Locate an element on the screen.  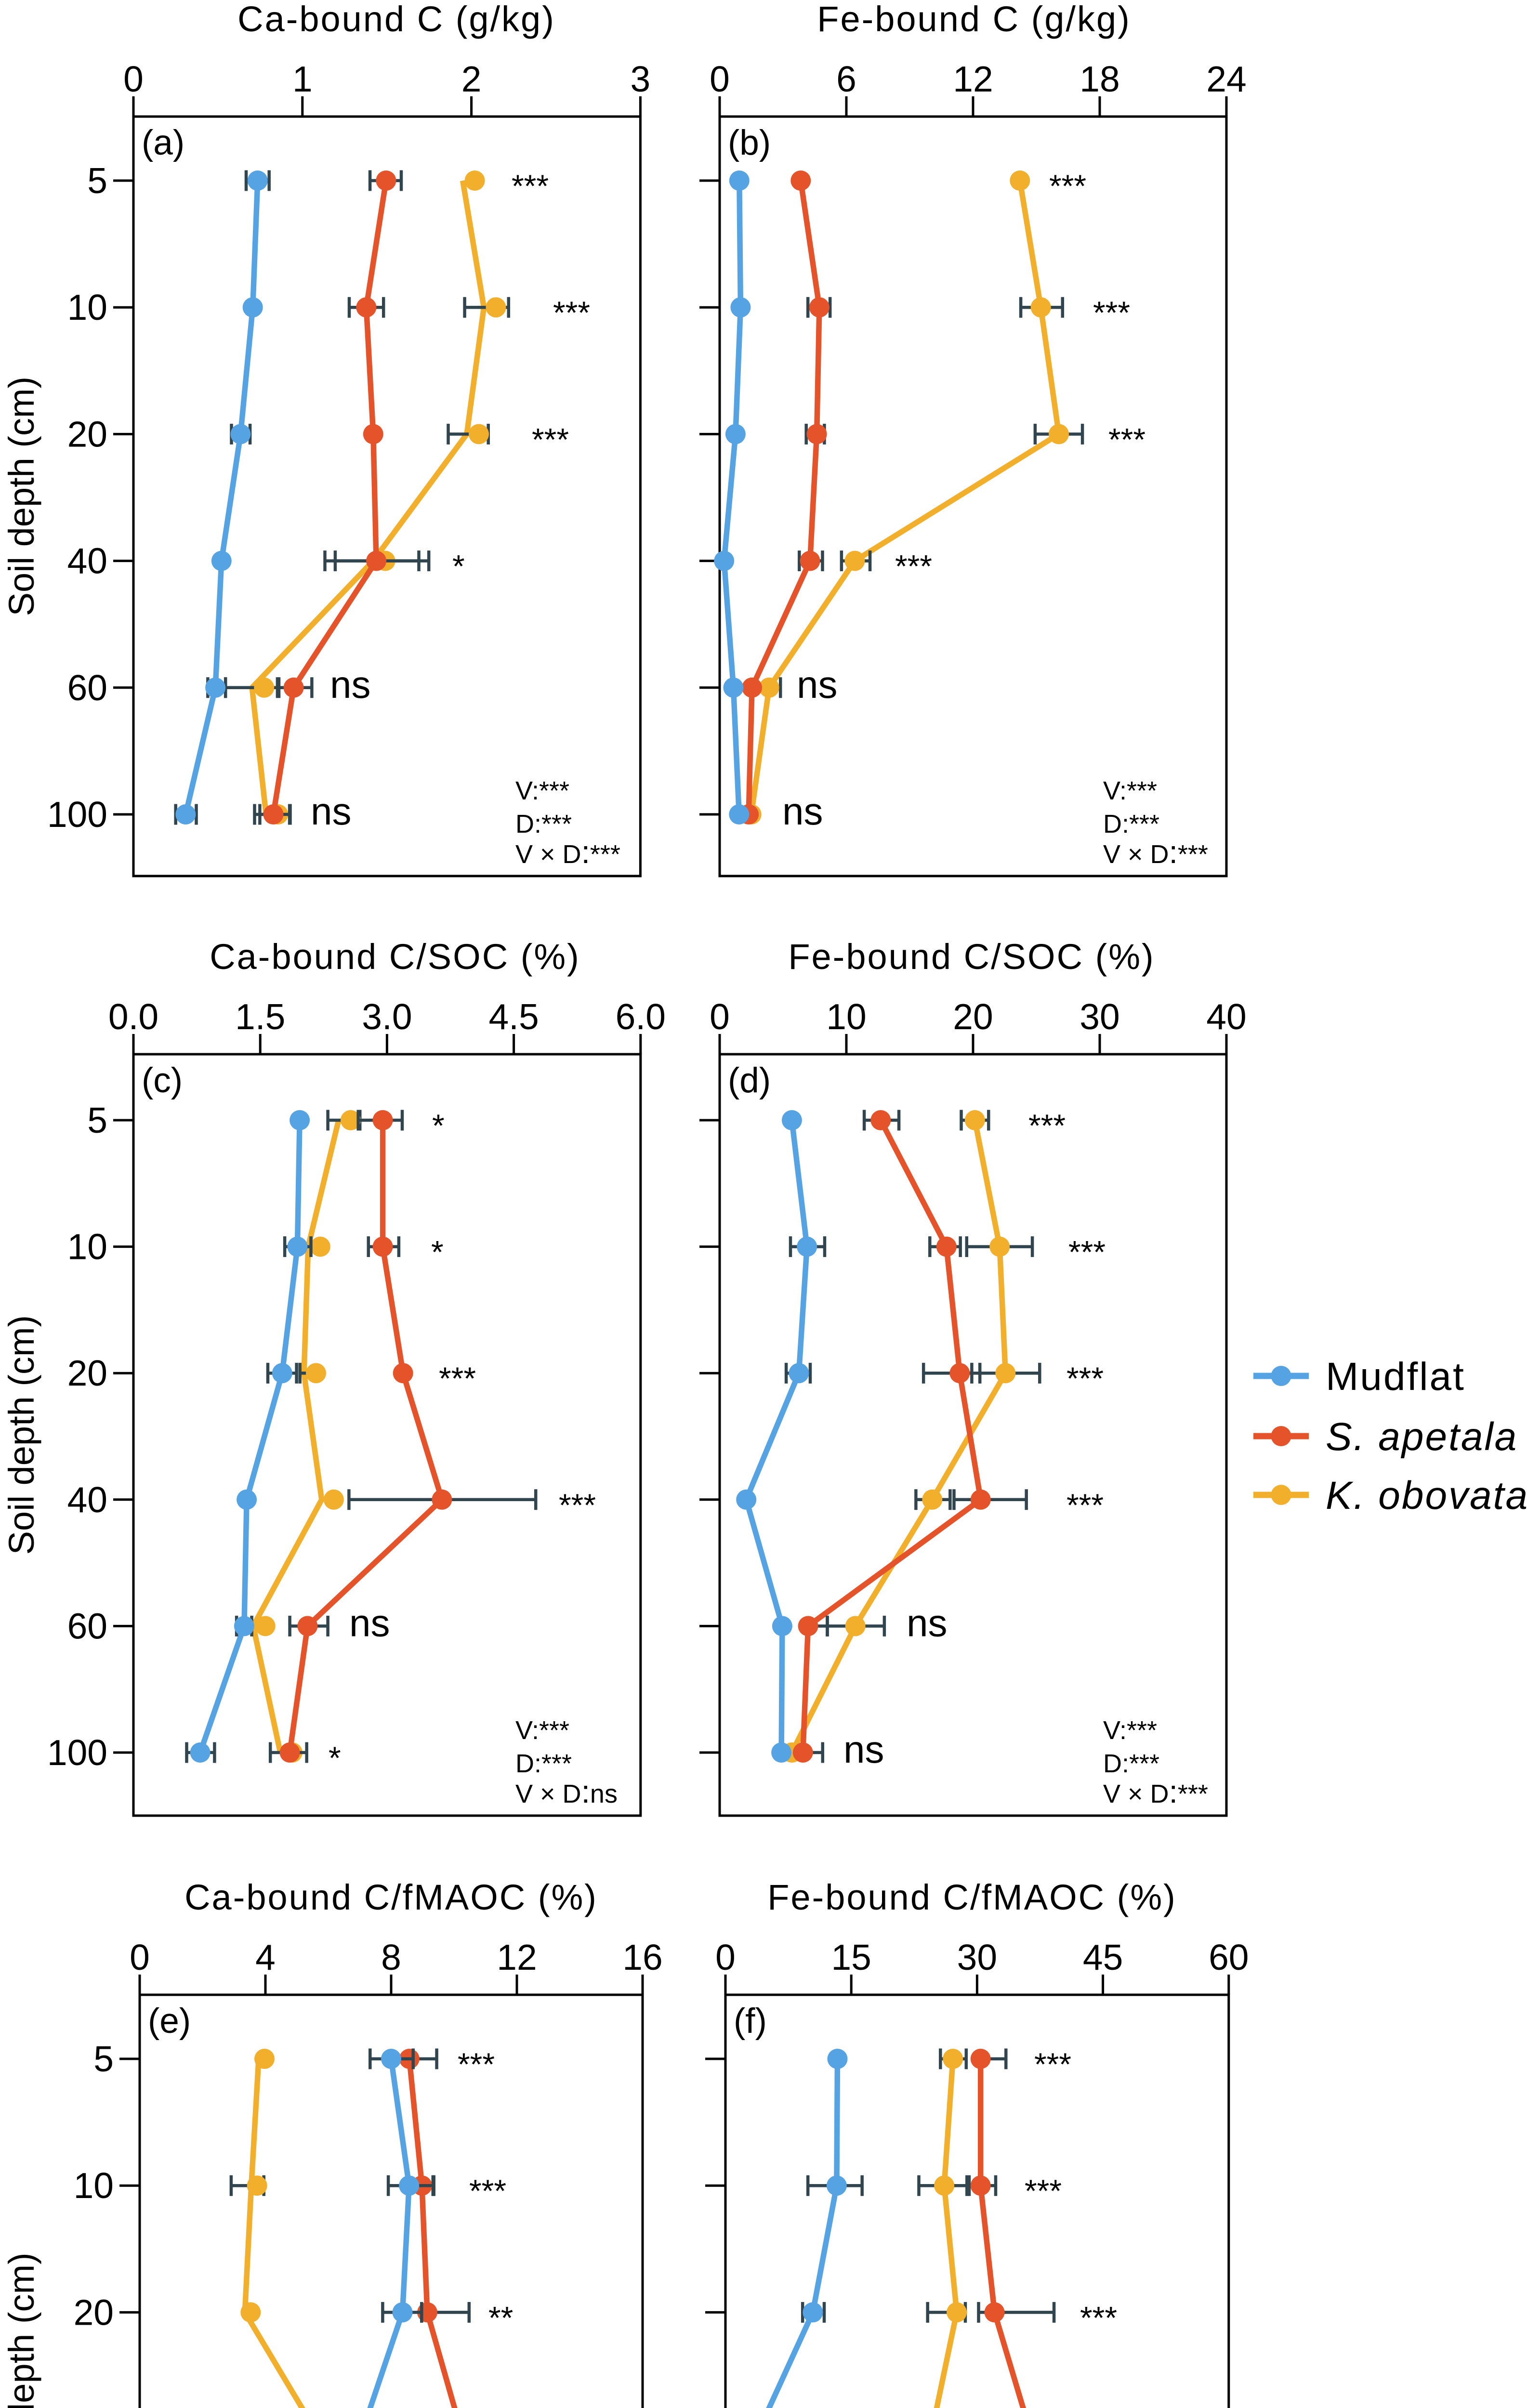
svg-text: 8 is located at coordinates (391, 1957).